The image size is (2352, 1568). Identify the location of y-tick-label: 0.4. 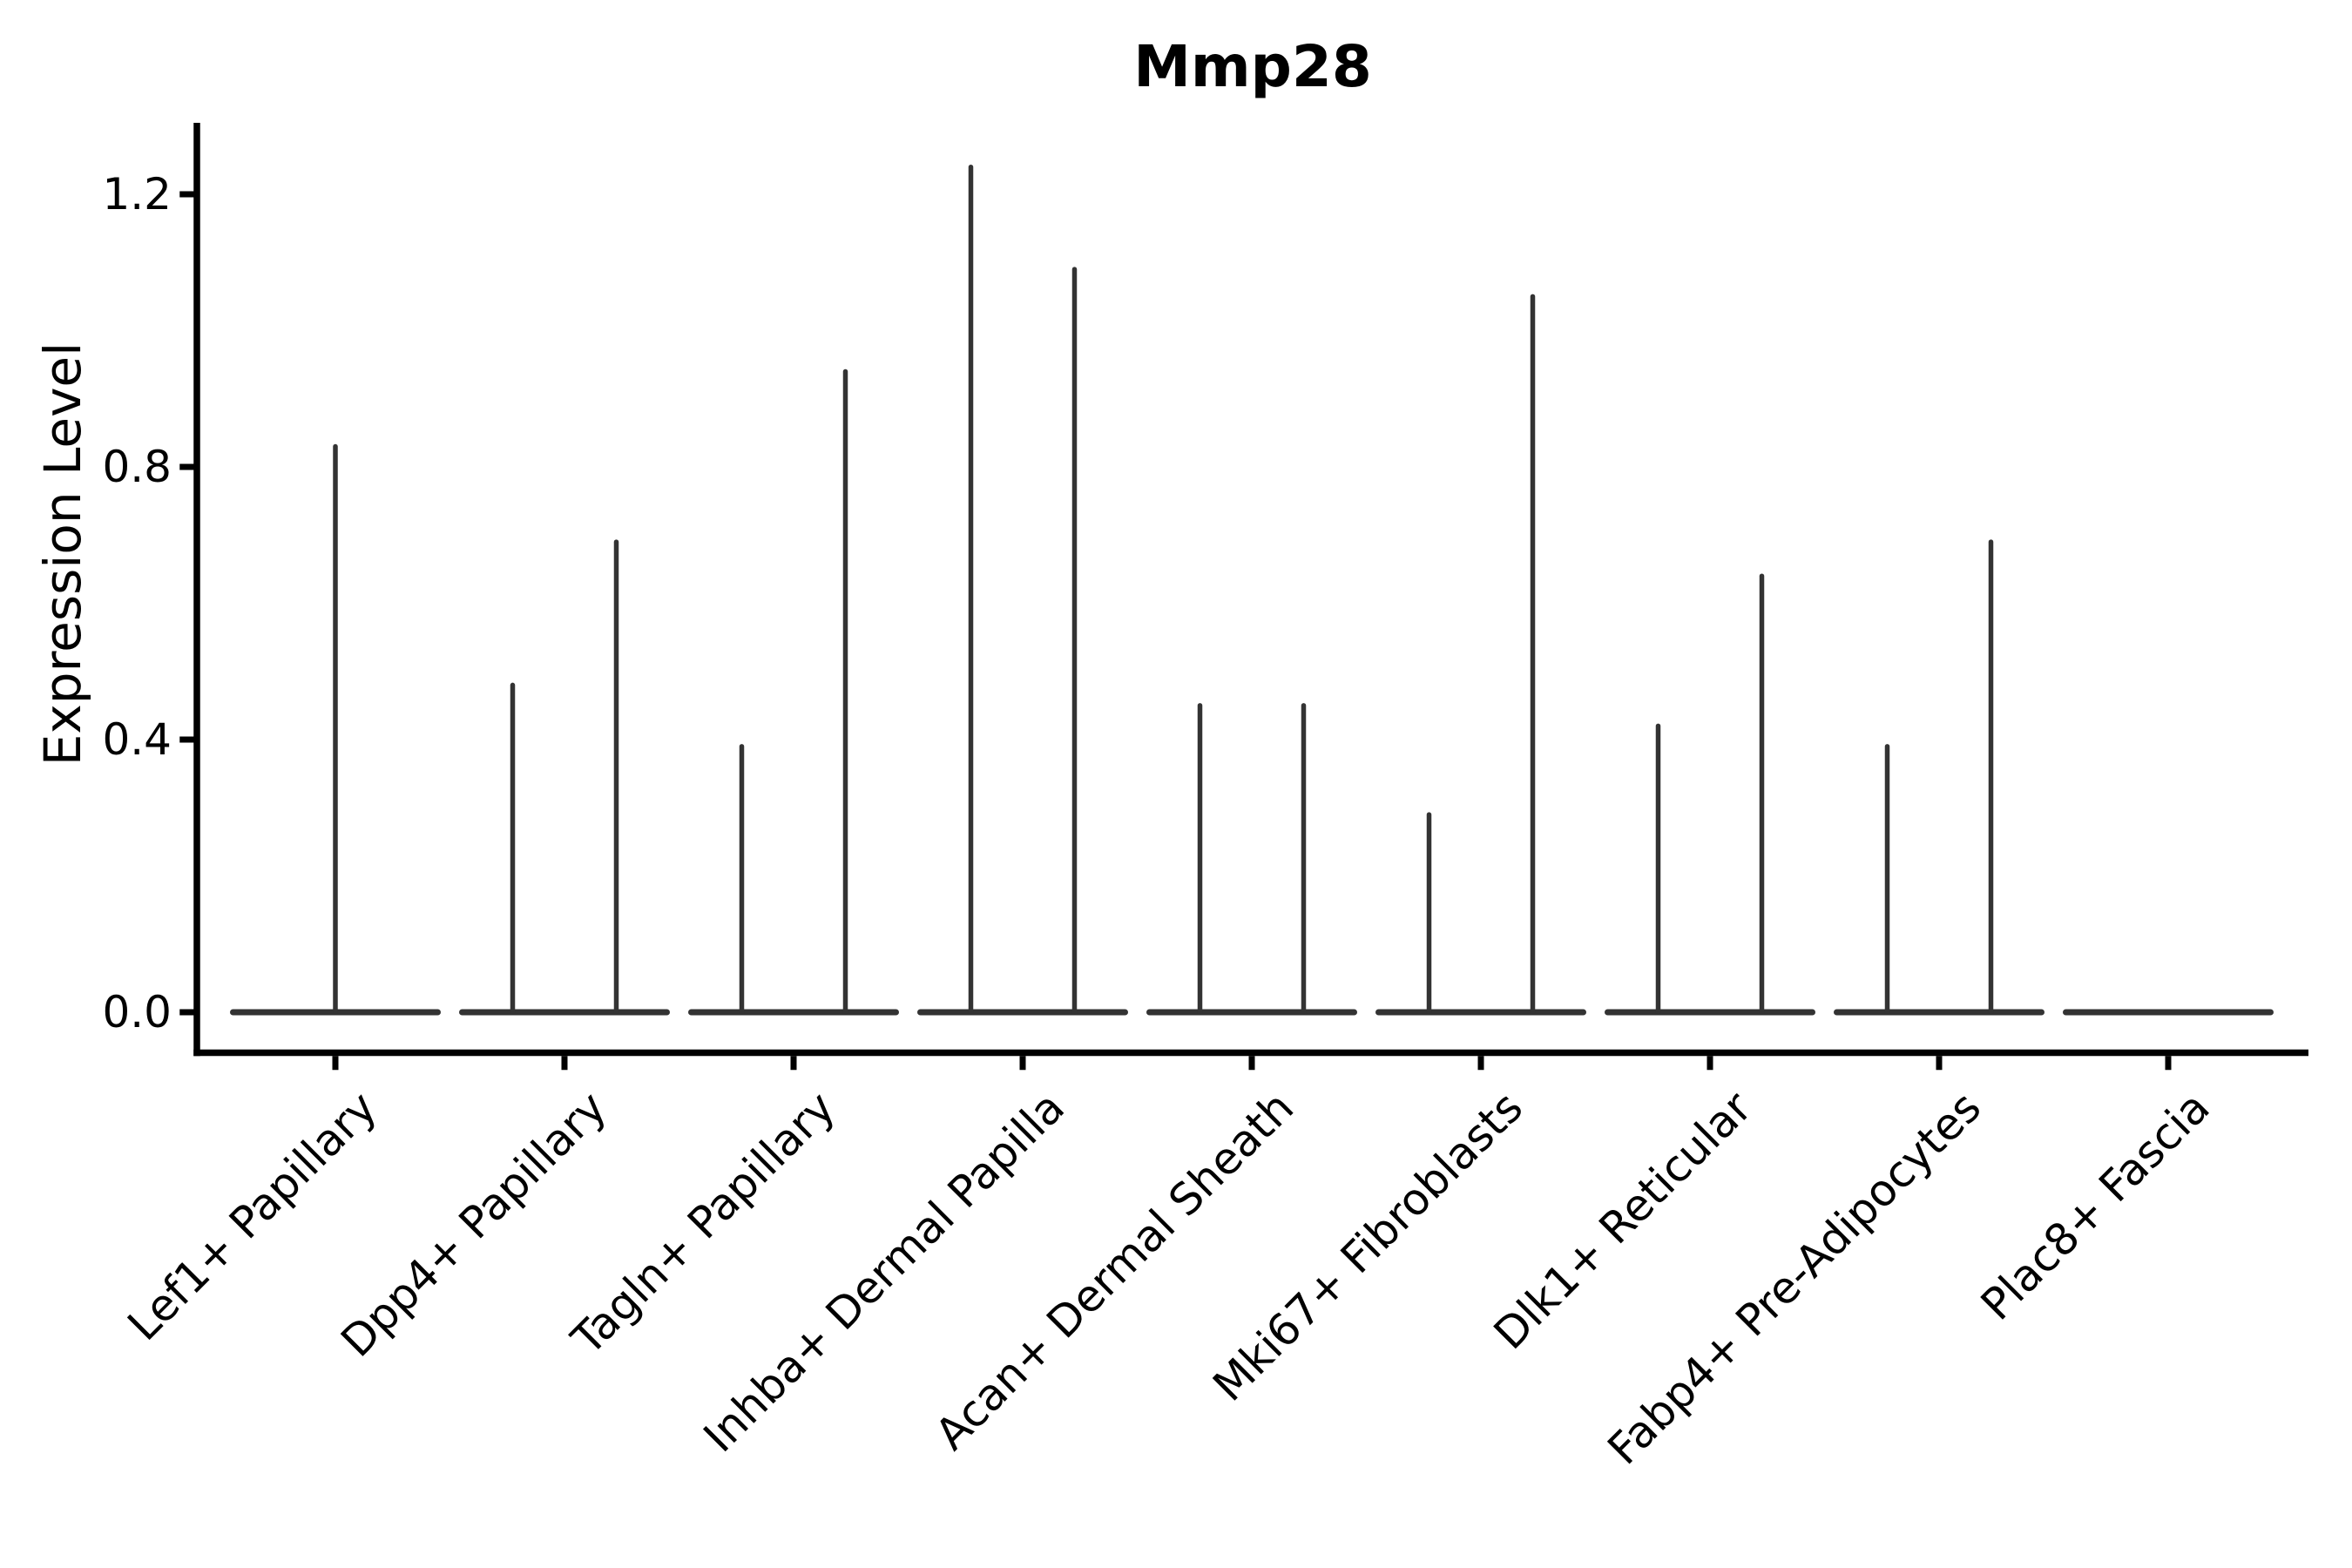
(137, 739).